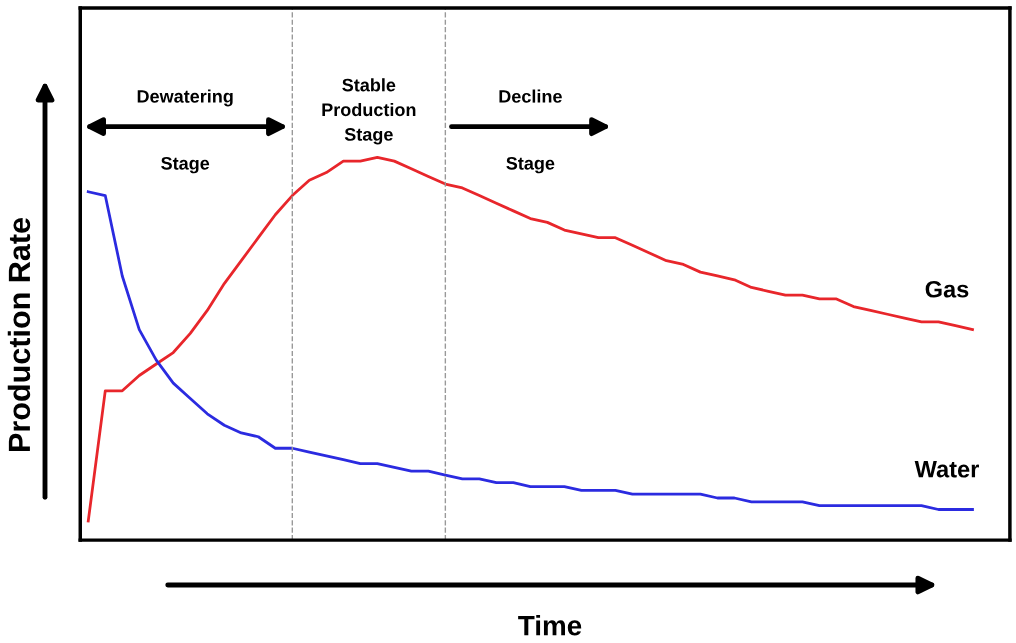 The height and width of the screenshot is (643, 1016). What do you see at coordinates (185, 98) in the screenshot?
I see `text: Dewatering` at bounding box center [185, 98].